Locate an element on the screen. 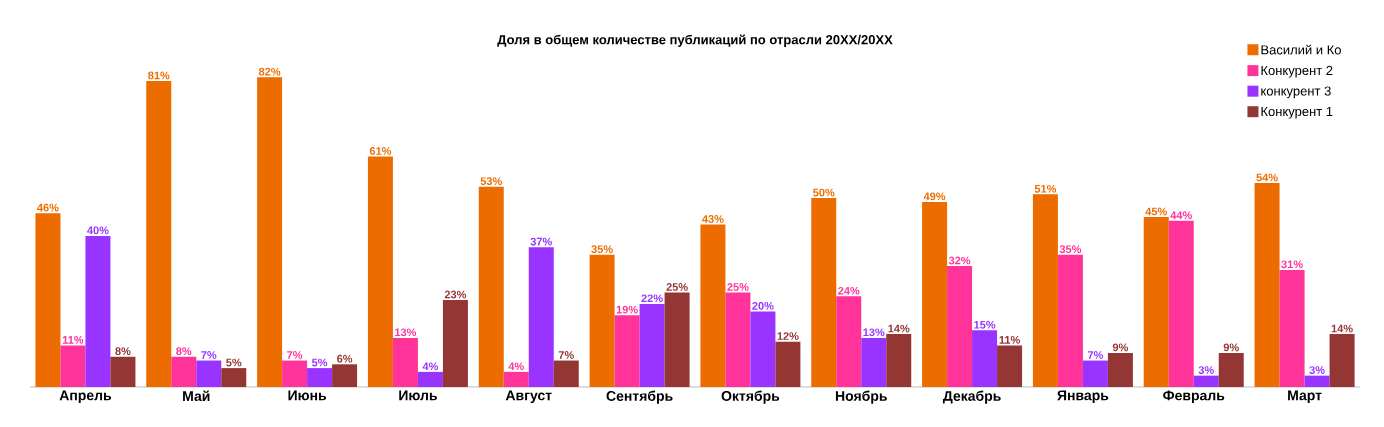 The height and width of the screenshot is (427, 1384). data-label: 61% is located at coordinates (380, 151).